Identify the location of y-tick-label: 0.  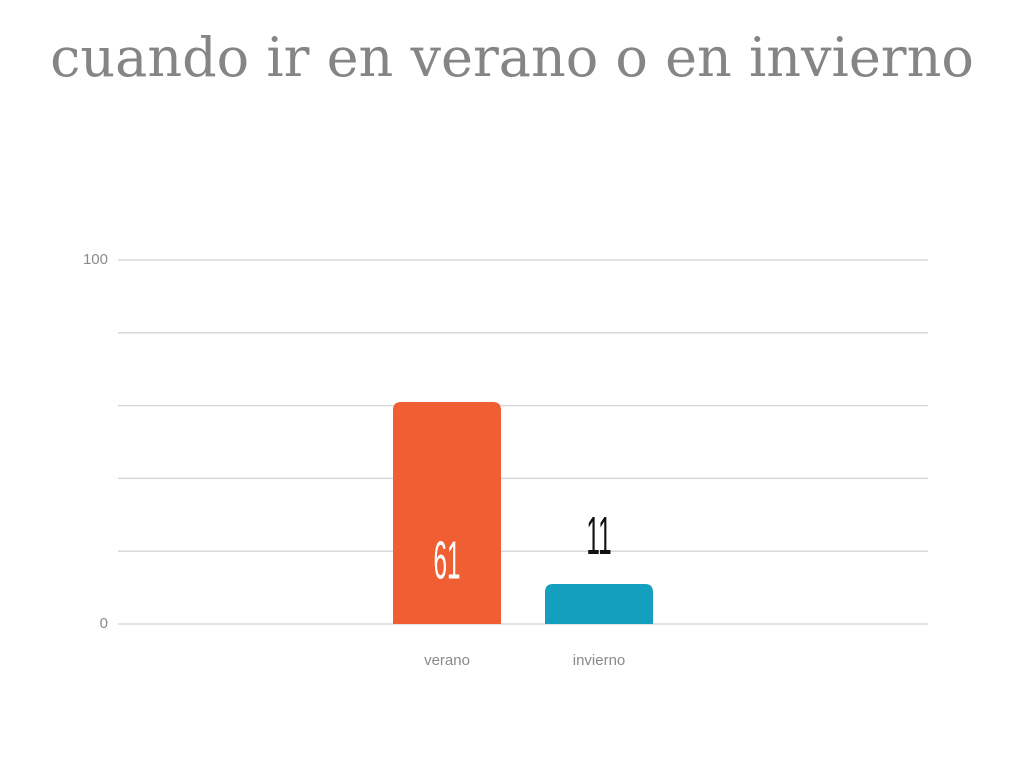
(104, 623).